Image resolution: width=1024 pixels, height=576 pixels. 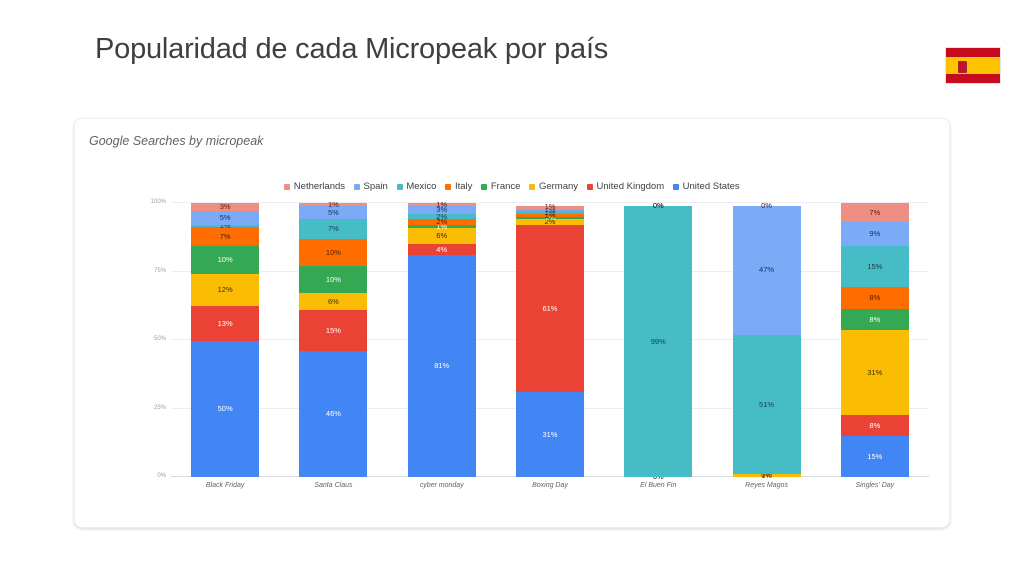 I want to click on legend-item: United States, so click(x=706, y=186).